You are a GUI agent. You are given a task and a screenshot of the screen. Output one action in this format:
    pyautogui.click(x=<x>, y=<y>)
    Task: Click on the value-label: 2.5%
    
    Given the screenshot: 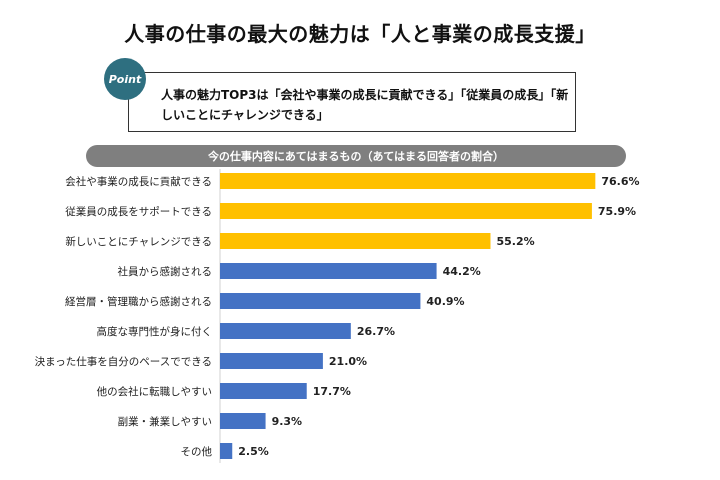 What is the action you would take?
    pyautogui.click(x=253, y=451)
    